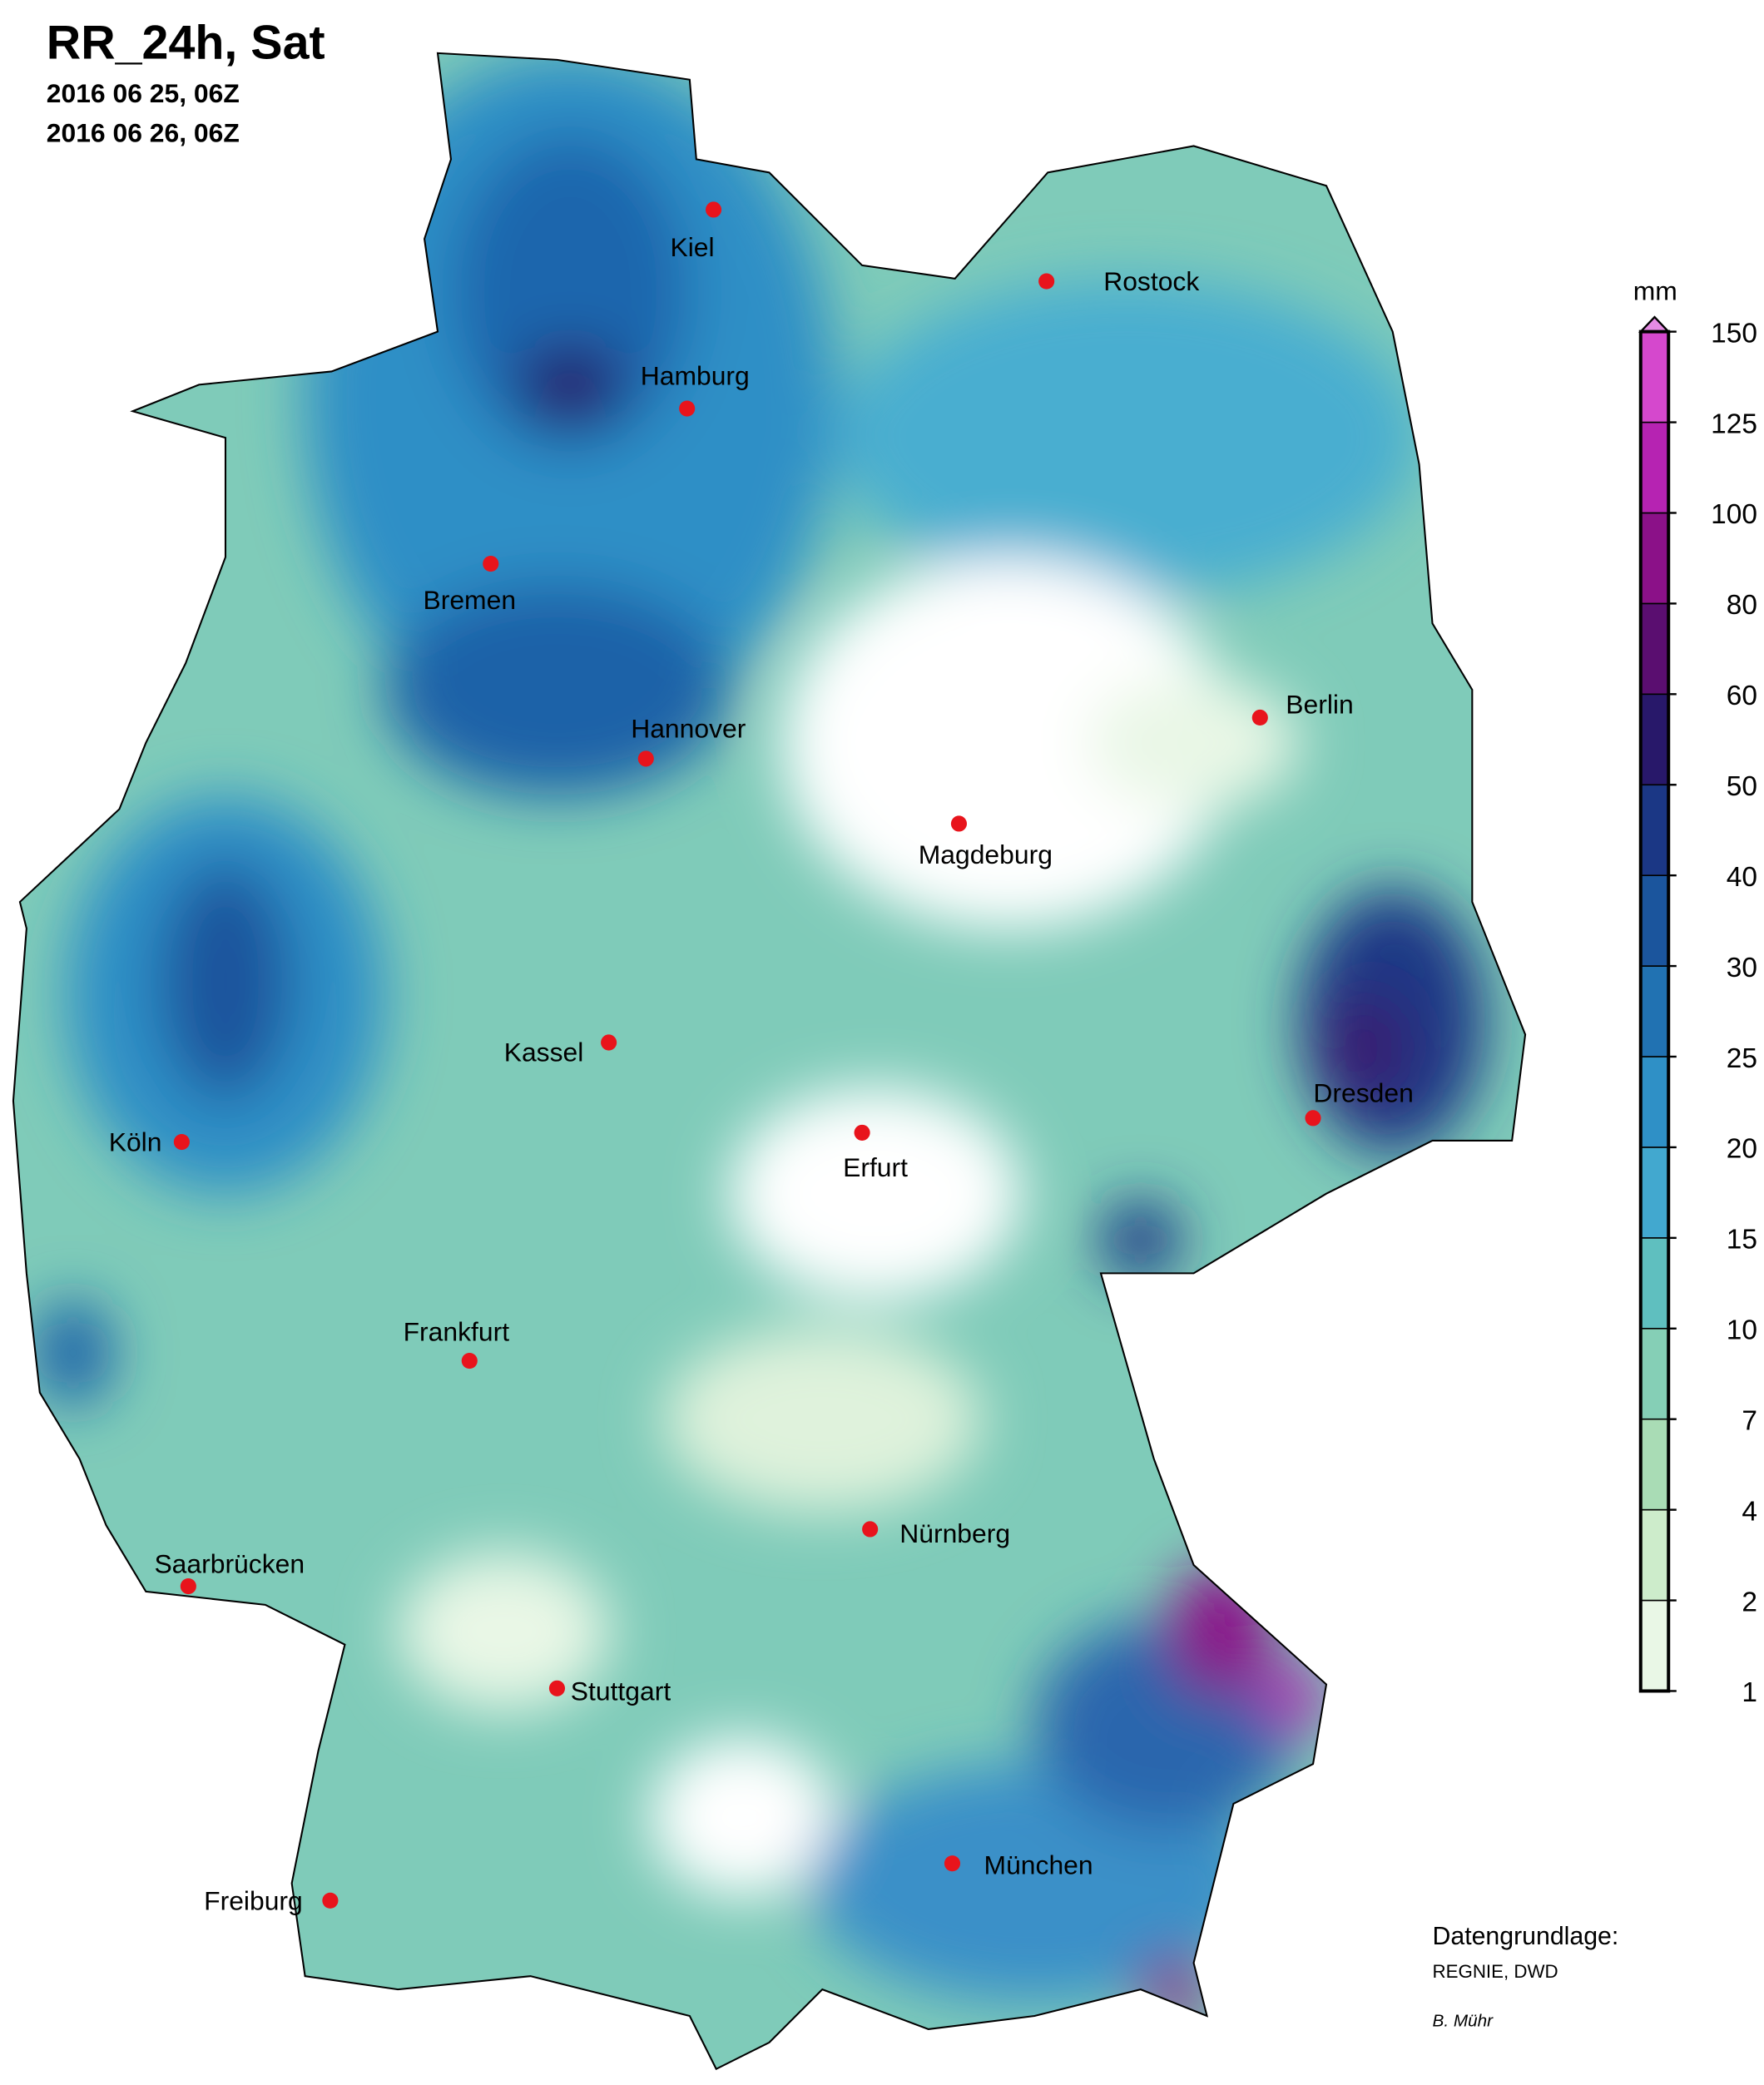 This screenshot has height=2085, width=1764. What do you see at coordinates (143, 133) in the screenshot?
I see `end-date: 2016 06 26, 06Z` at bounding box center [143, 133].